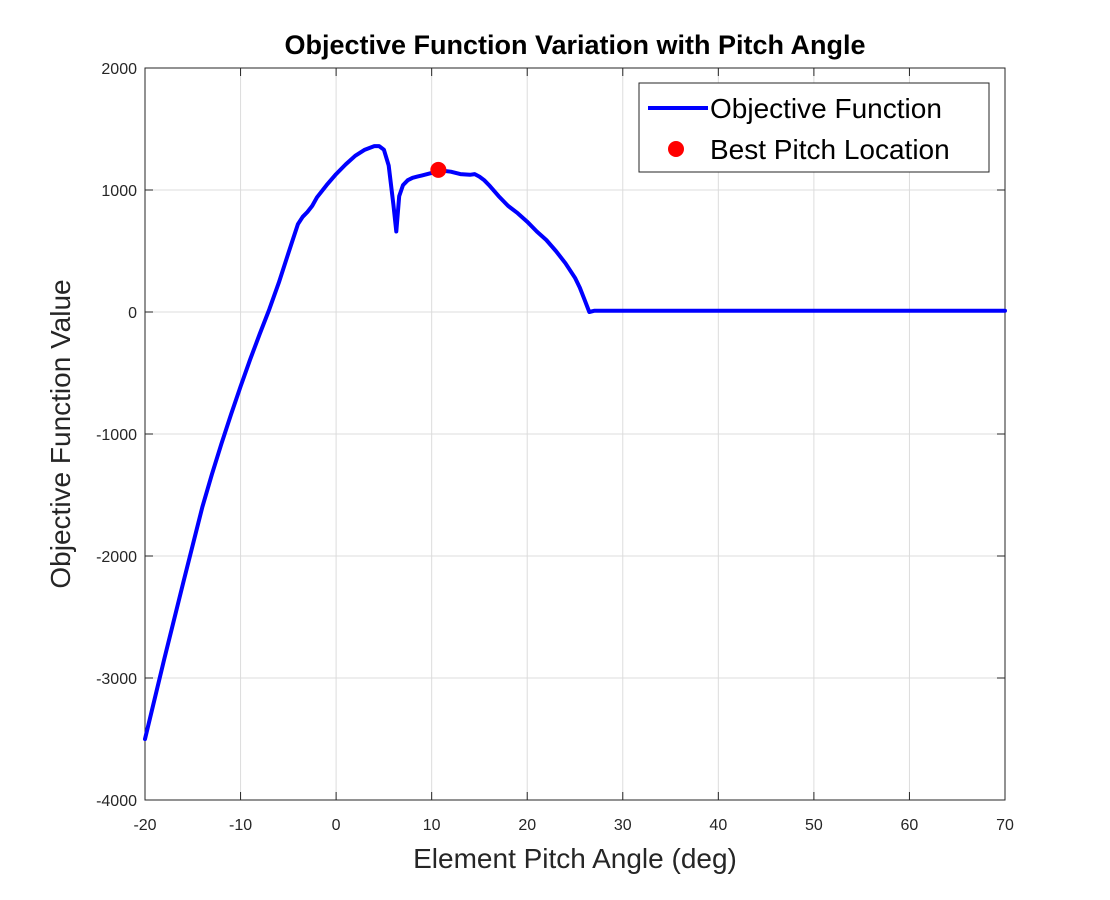 The height and width of the screenshot is (900, 1110). Describe the element at coordinates (718, 825) in the screenshot. I see `x-tick-label-6: 40` at that location.